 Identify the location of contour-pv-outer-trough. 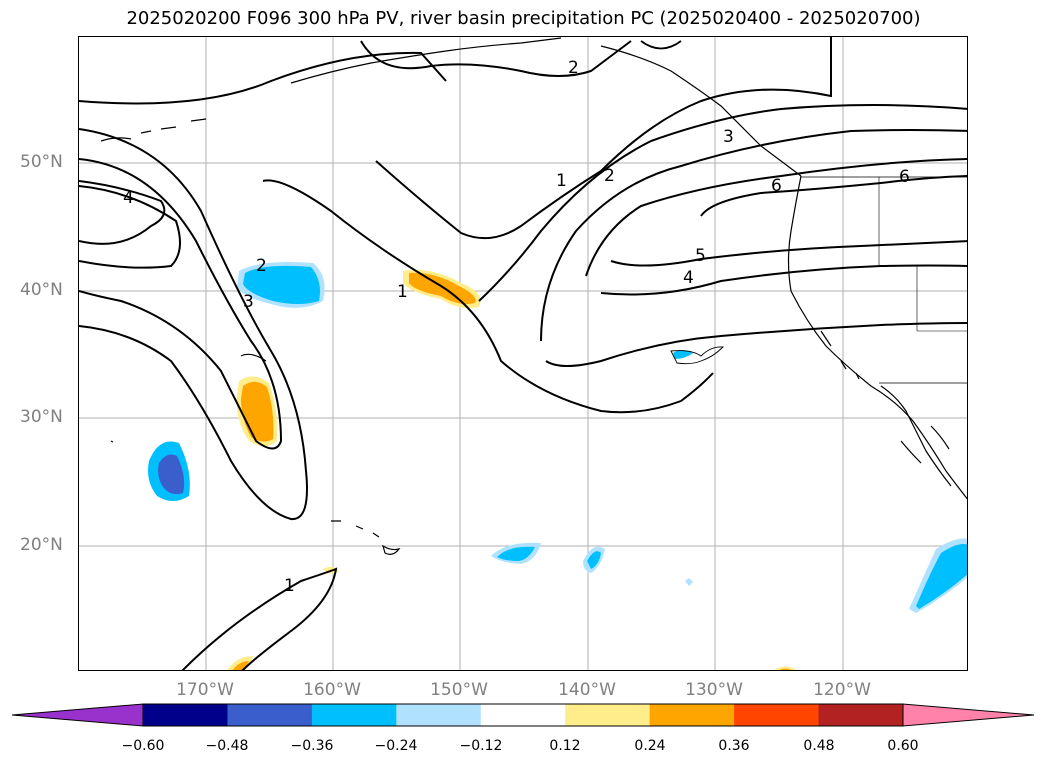
(193, 324).